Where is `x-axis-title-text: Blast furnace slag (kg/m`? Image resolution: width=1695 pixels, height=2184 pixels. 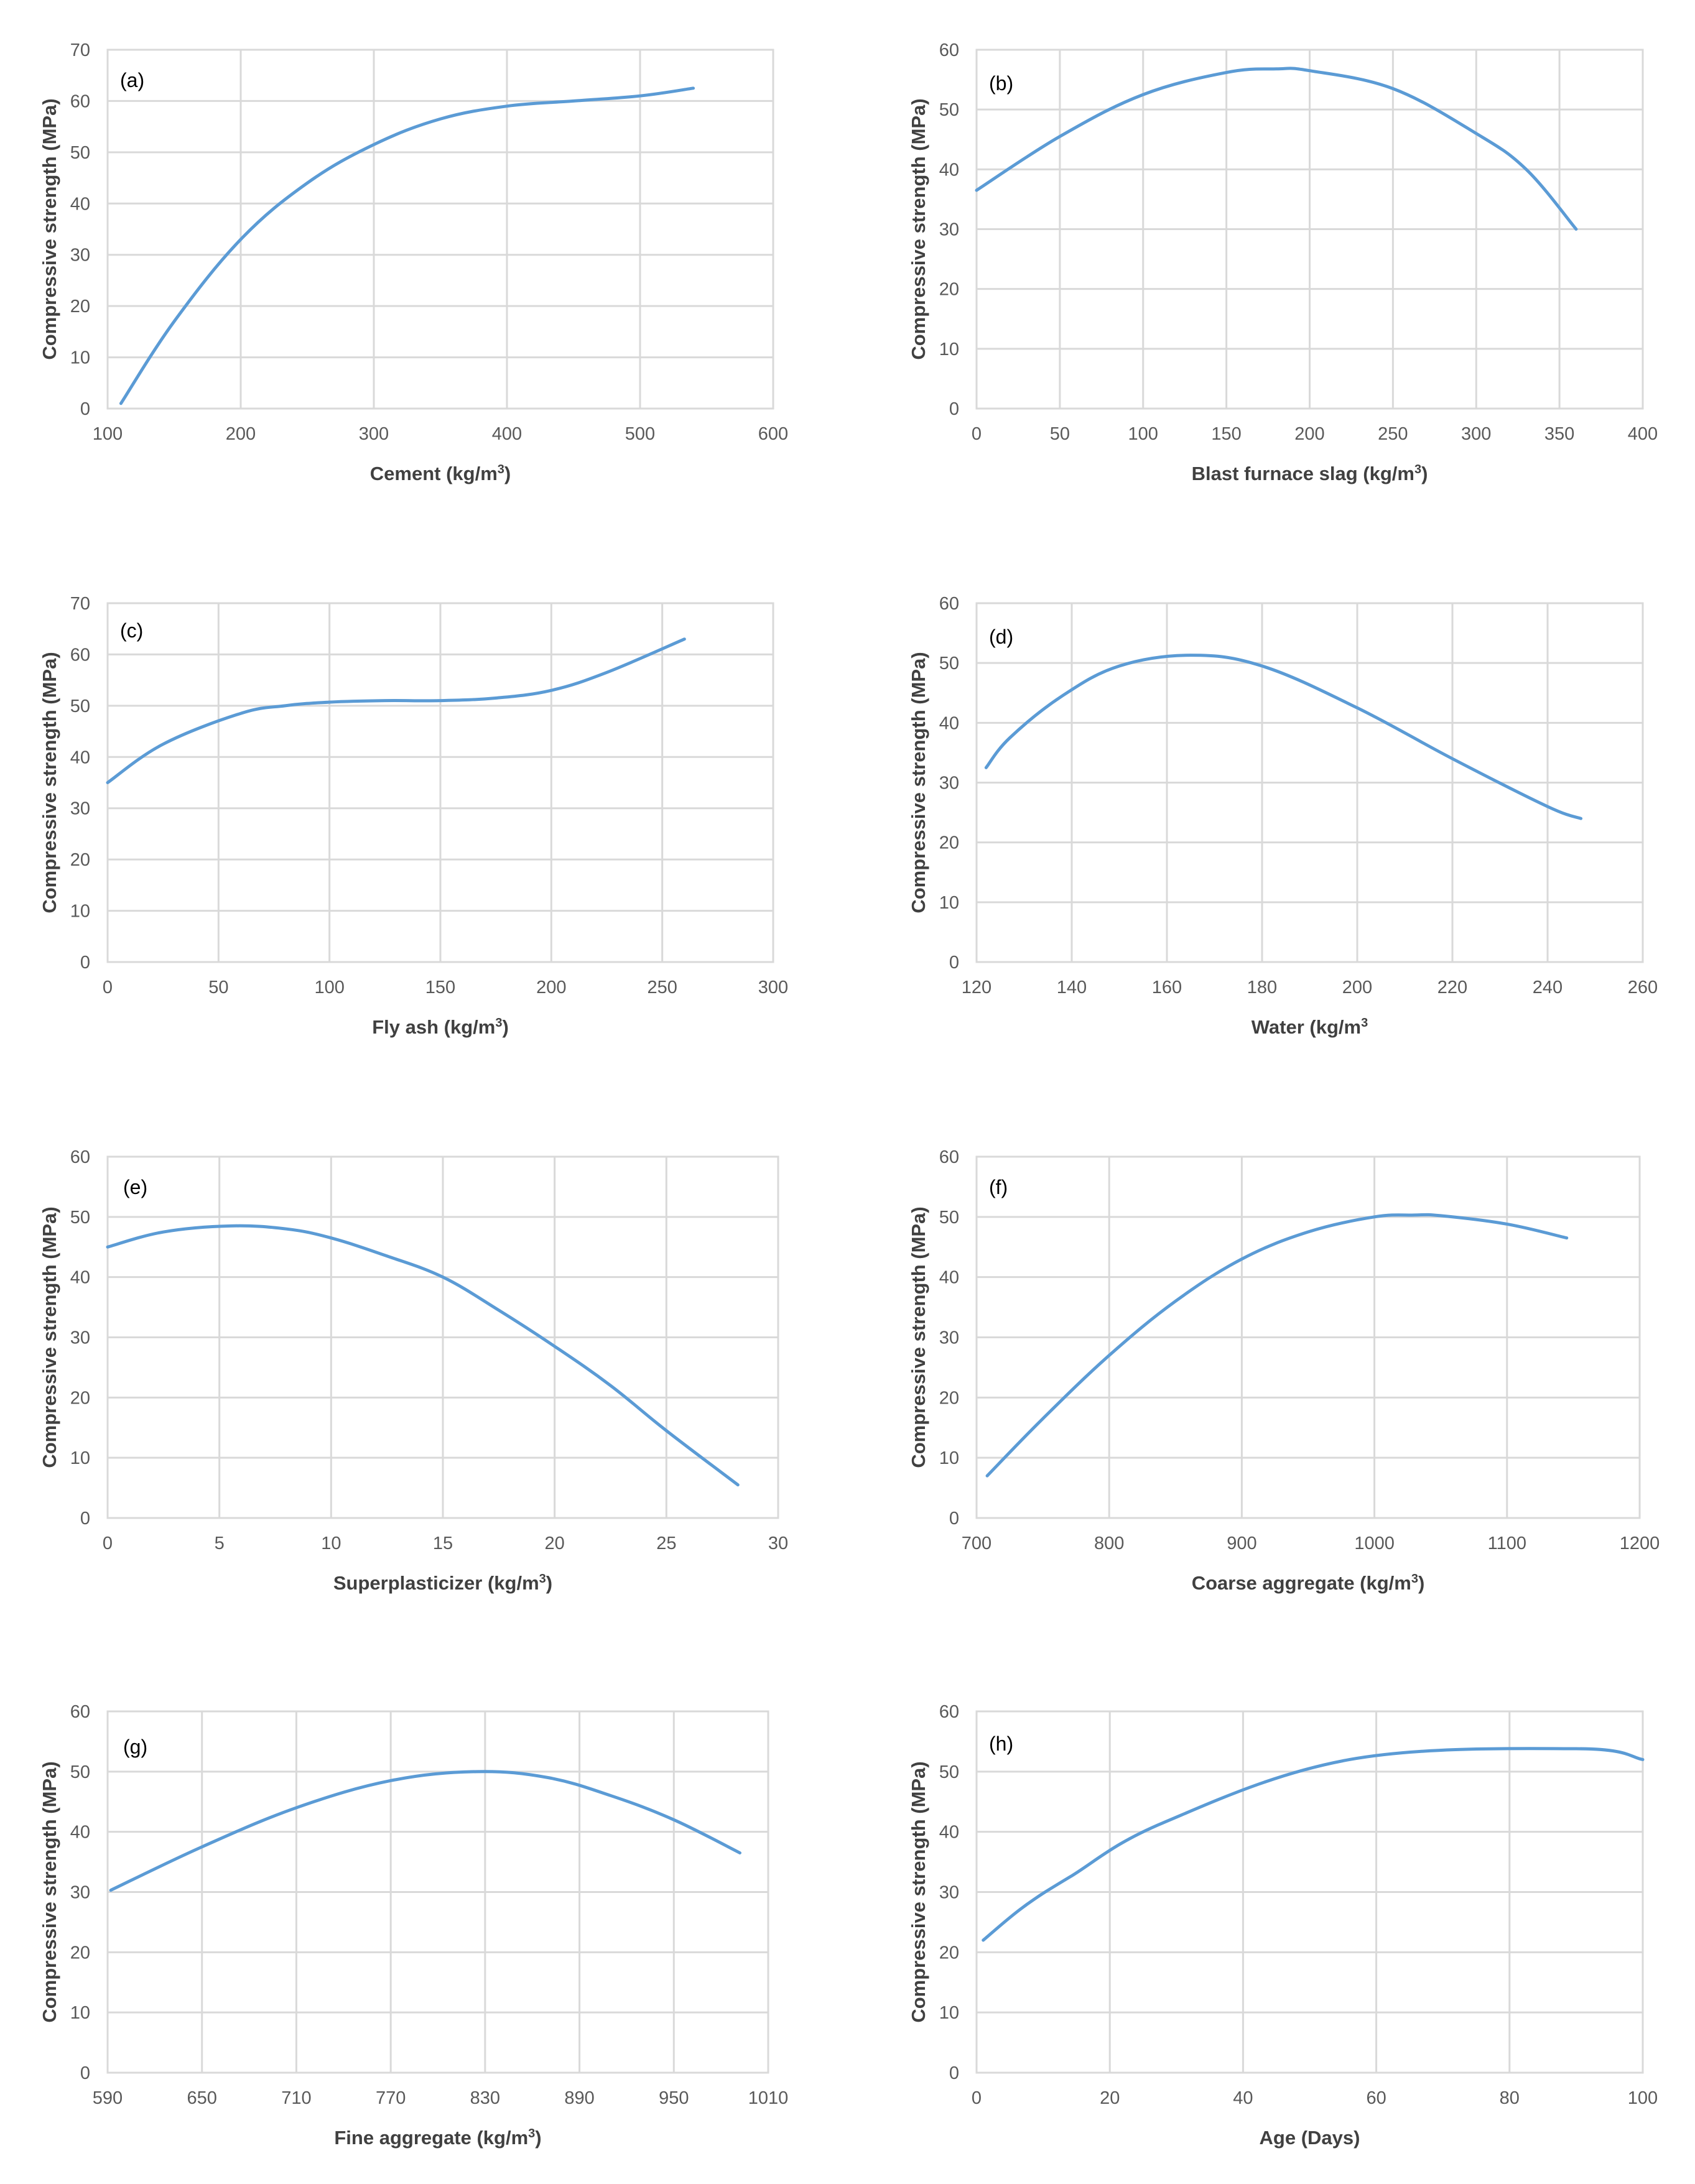
x-axis-title-text: Blast furnace slag (kg/m is located at coordinates (1303, 473).